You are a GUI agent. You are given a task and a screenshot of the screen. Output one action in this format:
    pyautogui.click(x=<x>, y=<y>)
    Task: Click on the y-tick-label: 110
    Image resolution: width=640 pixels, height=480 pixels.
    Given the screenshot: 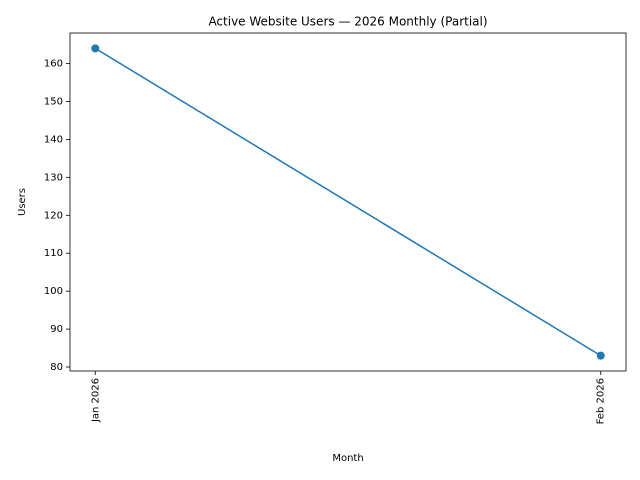 What is the action you would take?
    pyautogui.click(x=53, y=253)
    